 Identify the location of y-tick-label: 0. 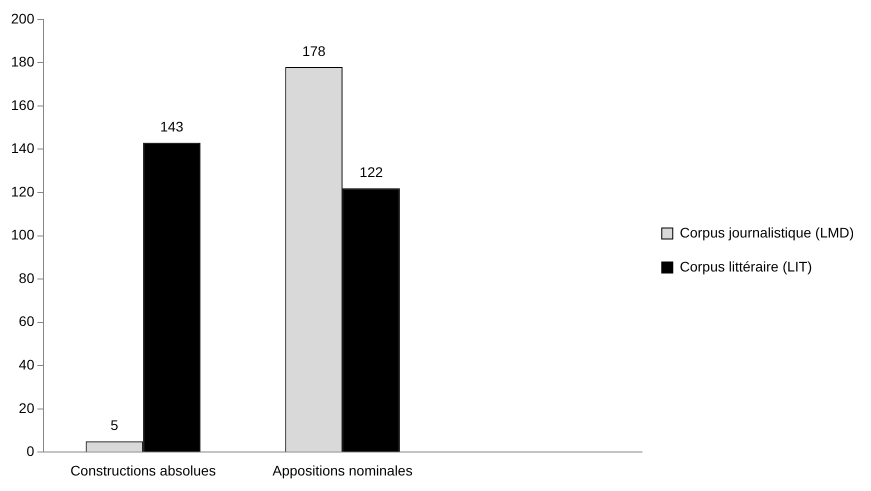
(30, 451).